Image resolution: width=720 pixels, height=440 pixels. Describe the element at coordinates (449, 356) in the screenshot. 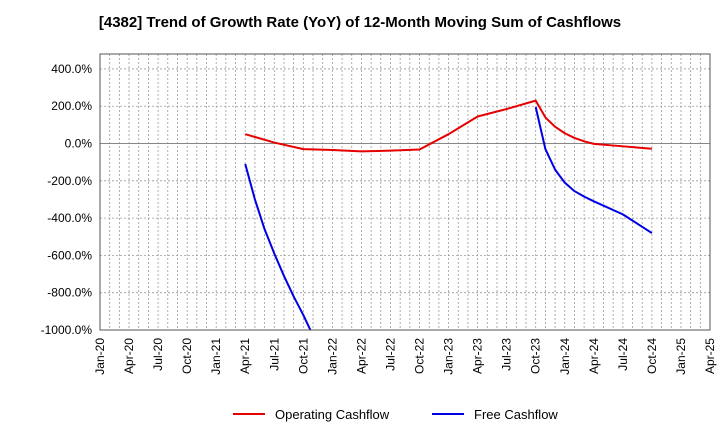

I see `x-tick-label: Jan-23` at that location.